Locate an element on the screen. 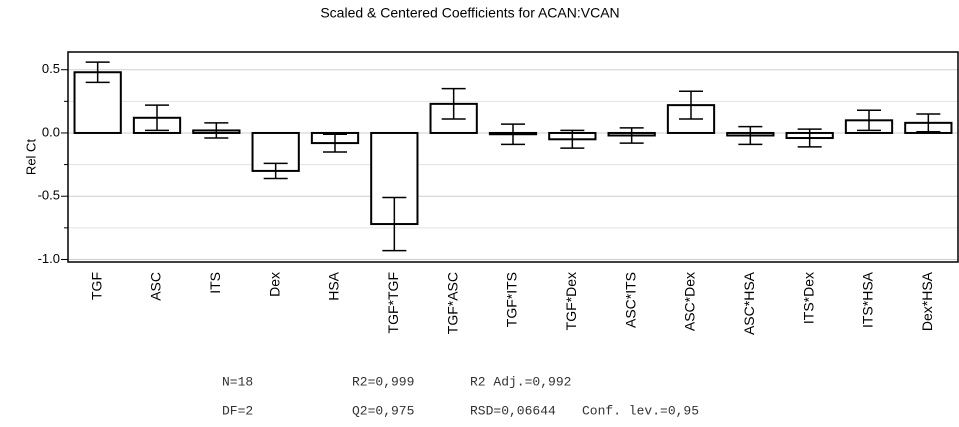 The height and width of the screenshot is (427, 959). y-tick-label: 0.5 is located at coordinates (51, 68).